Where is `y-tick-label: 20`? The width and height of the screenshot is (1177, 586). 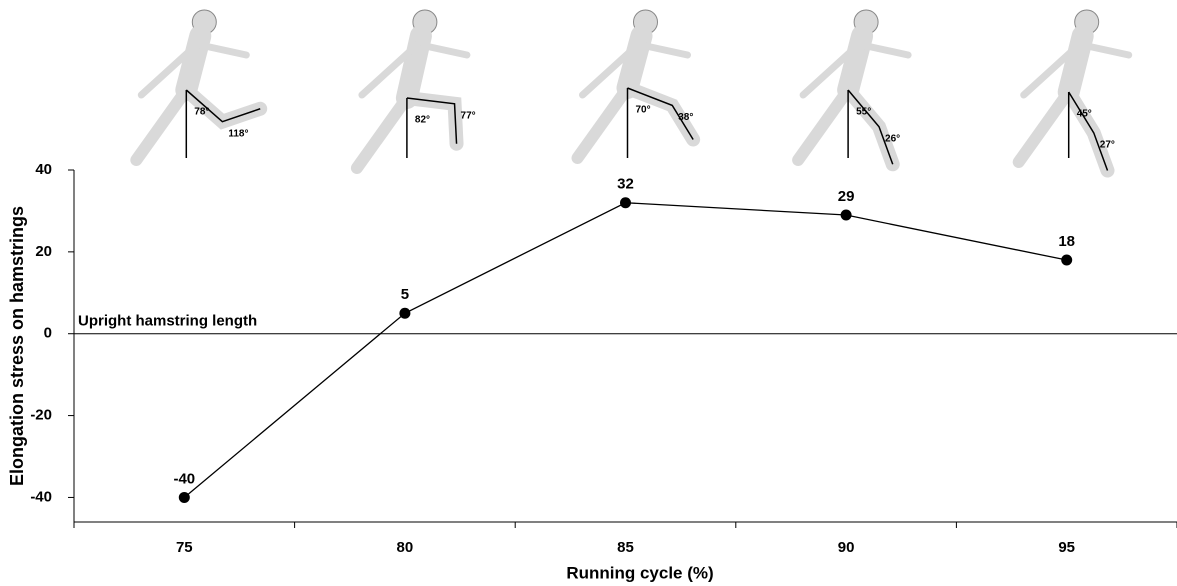
y-tick-label: 20 is located at coordinates (43, 251).